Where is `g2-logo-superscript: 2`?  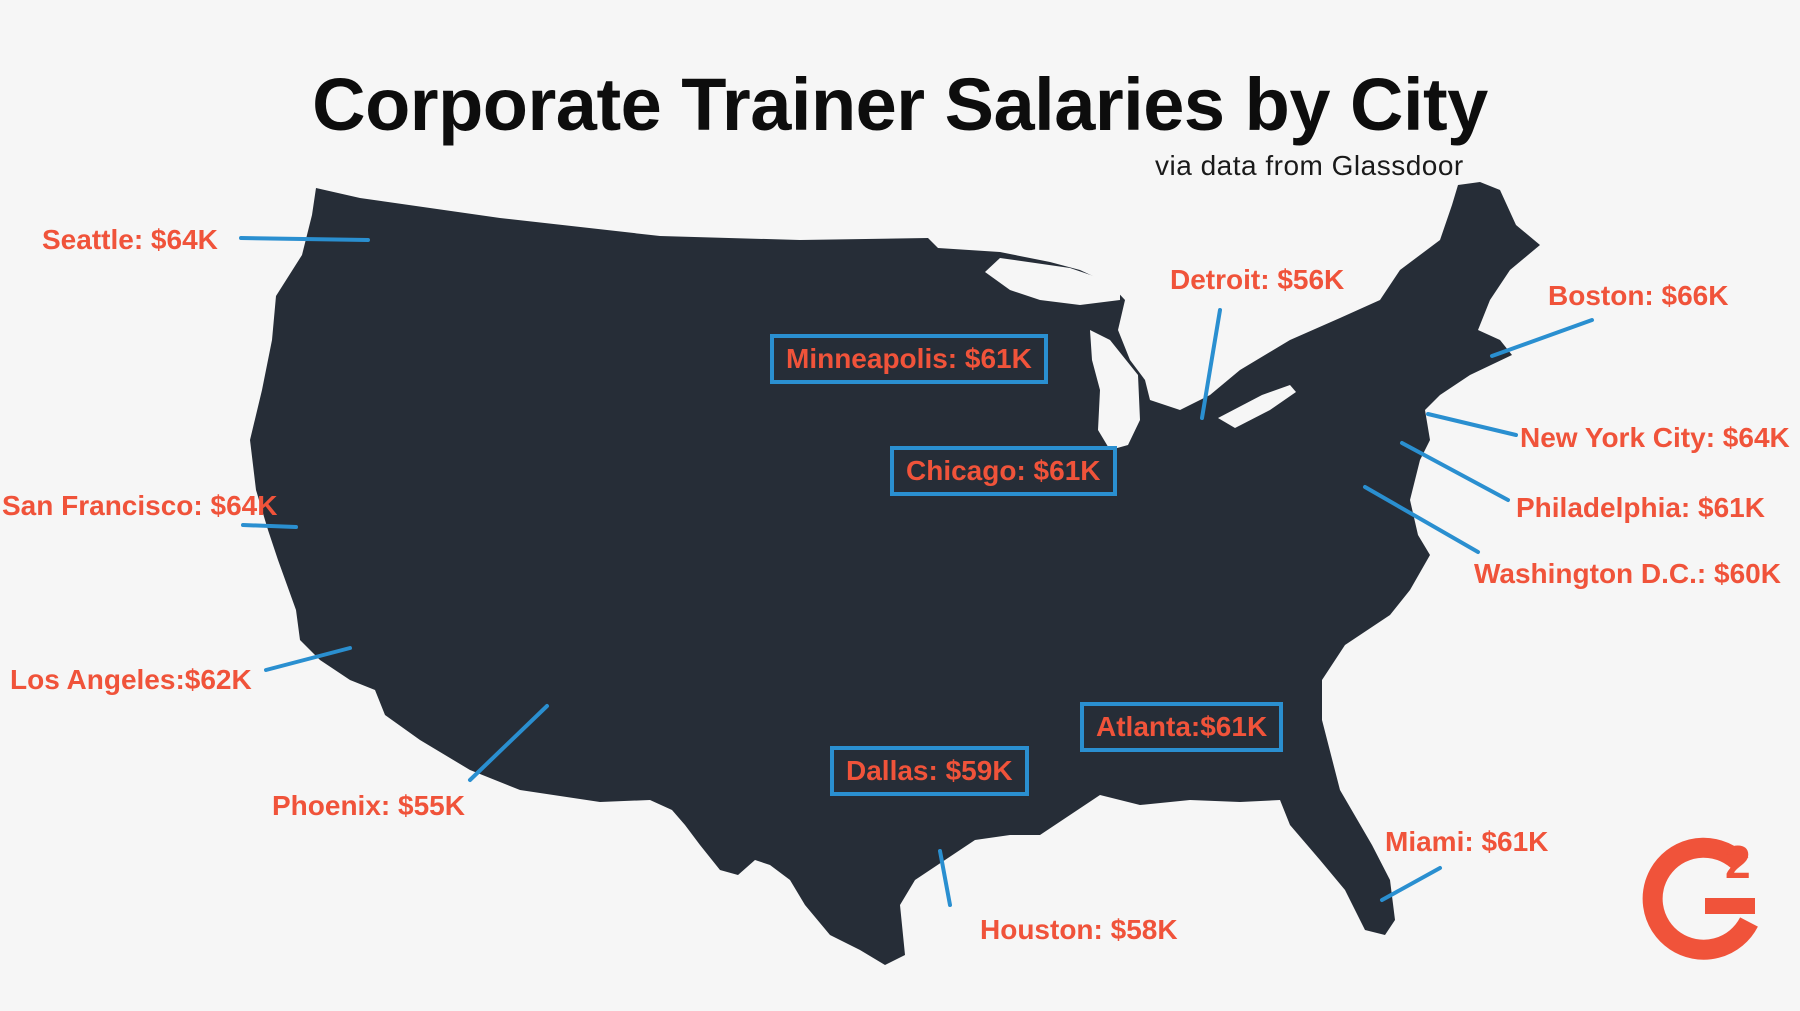
g2-logo-superscript: 2 is located at coordinates (1738, 862).